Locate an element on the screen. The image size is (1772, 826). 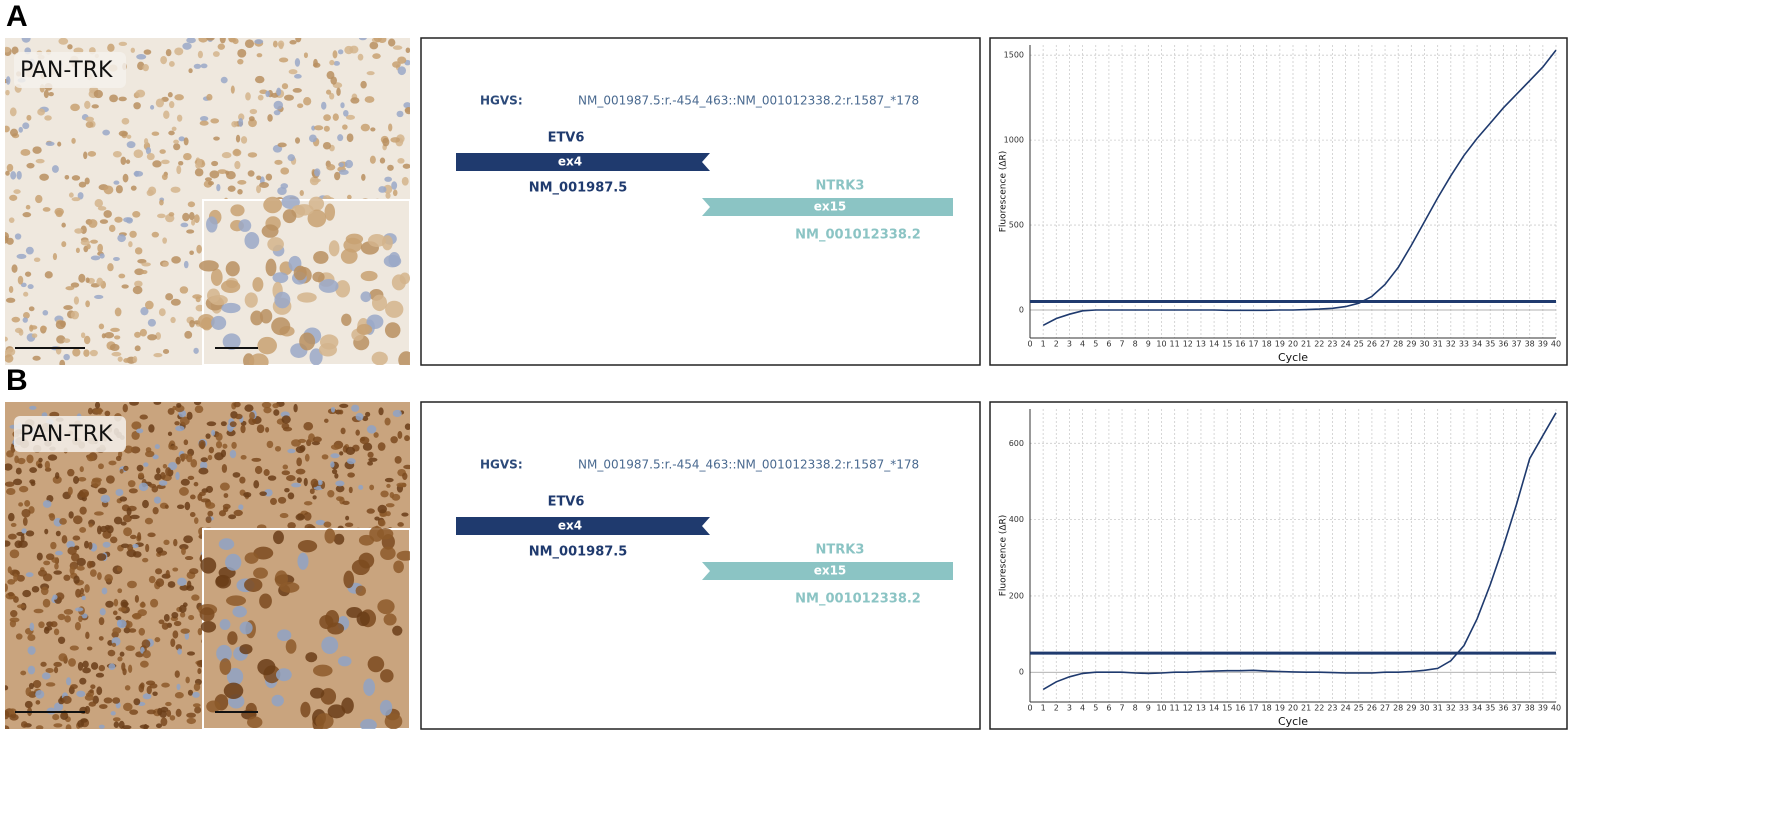
ihc-image is located at coordinates (207, 565).